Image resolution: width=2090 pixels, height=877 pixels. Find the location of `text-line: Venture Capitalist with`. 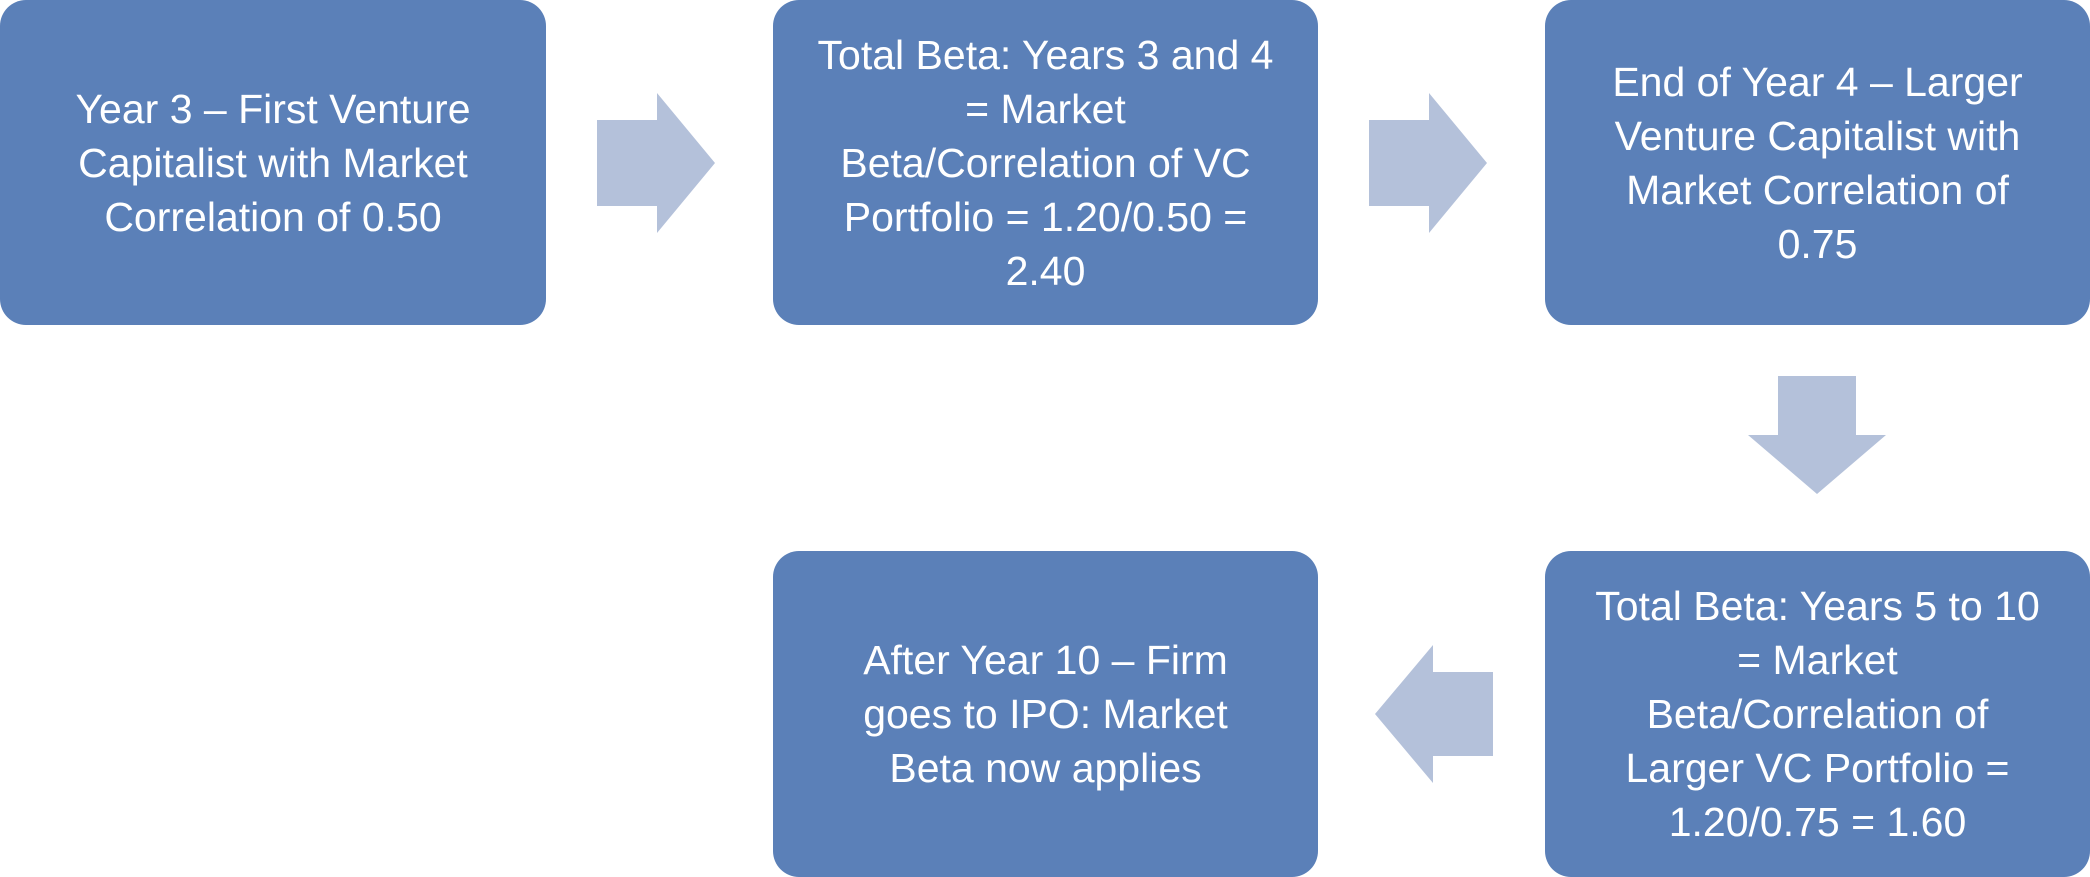

text-line: Venture Capitalist with is located at coordinates (1817, 135).